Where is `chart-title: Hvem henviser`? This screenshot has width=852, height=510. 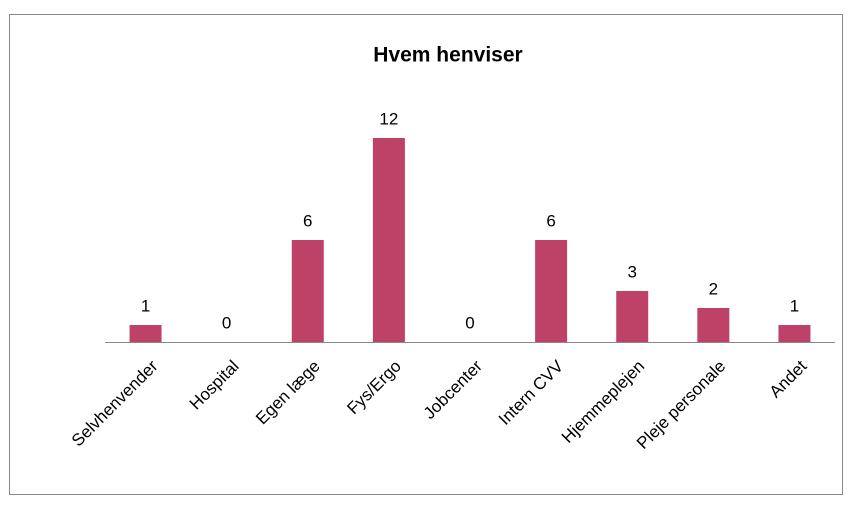
chart-title: Hvem henviser is located at coordinates (447, 55).